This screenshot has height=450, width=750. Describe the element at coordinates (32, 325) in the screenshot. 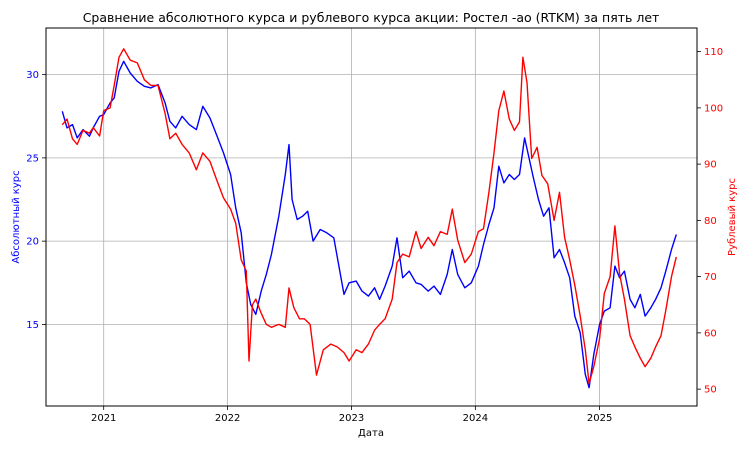

I see `y-left-tick-label: 15` at that location.